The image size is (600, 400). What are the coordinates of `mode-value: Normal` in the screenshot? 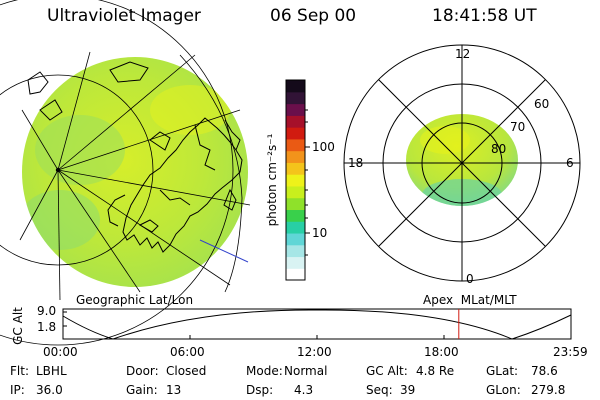 It's located at (306, 371).